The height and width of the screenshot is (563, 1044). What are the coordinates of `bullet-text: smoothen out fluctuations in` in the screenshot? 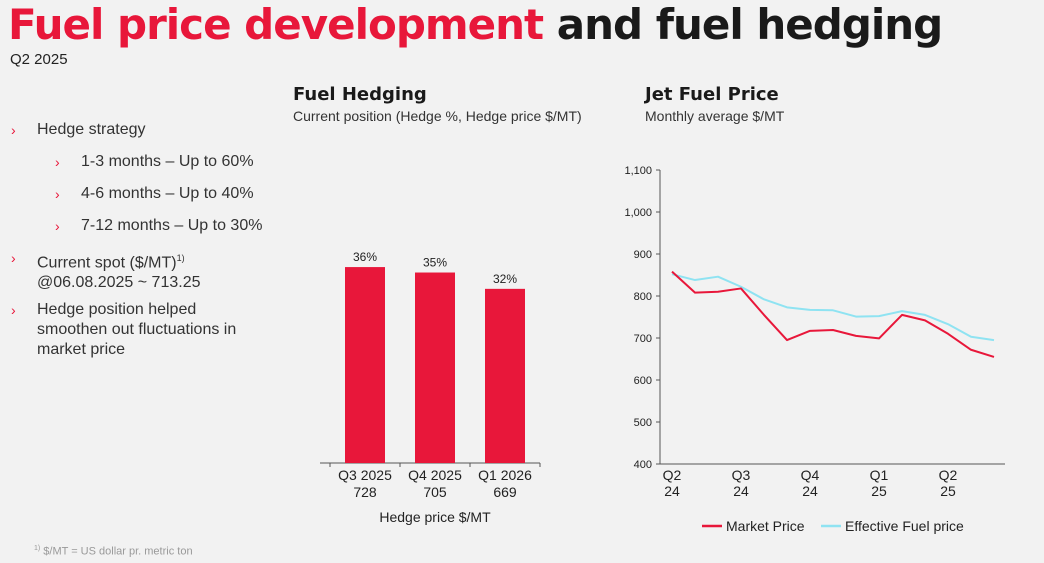 It's located at (137, 329).